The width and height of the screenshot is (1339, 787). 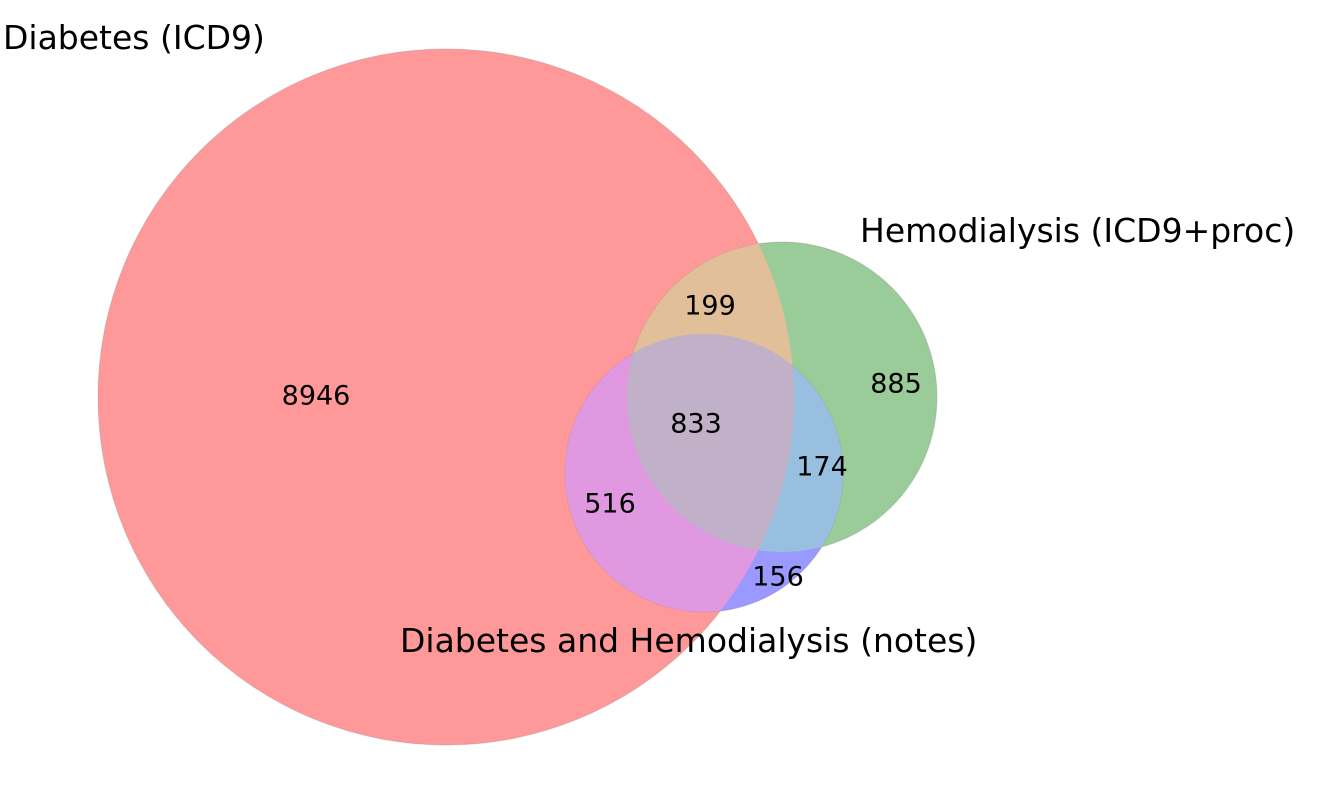 What do you see at coordinates (778, 577) in the screenshot?
I see `count-notes-only: 156` at bounding box center [778, 577].